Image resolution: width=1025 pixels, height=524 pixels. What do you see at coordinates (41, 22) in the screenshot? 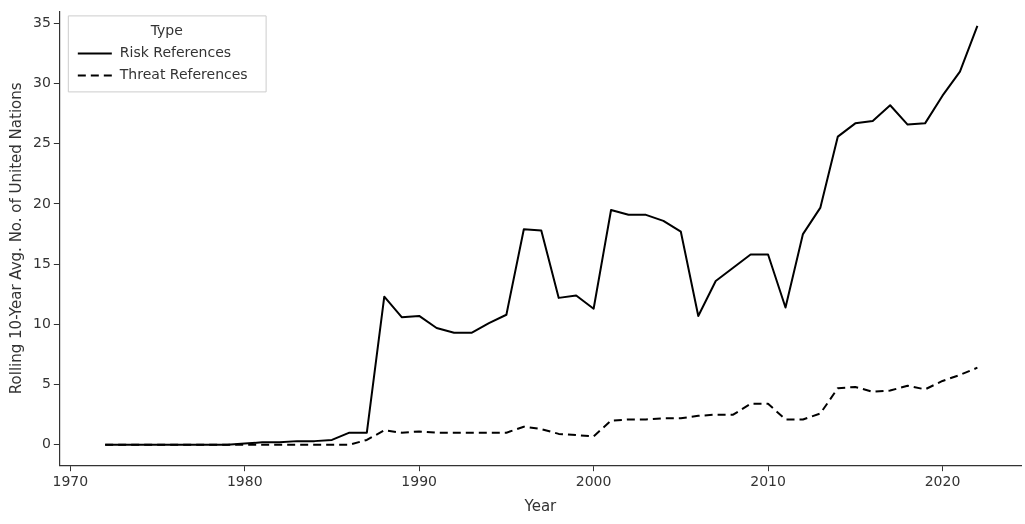
I see `y-tick-label: 35` at bounding box center [41, 22].